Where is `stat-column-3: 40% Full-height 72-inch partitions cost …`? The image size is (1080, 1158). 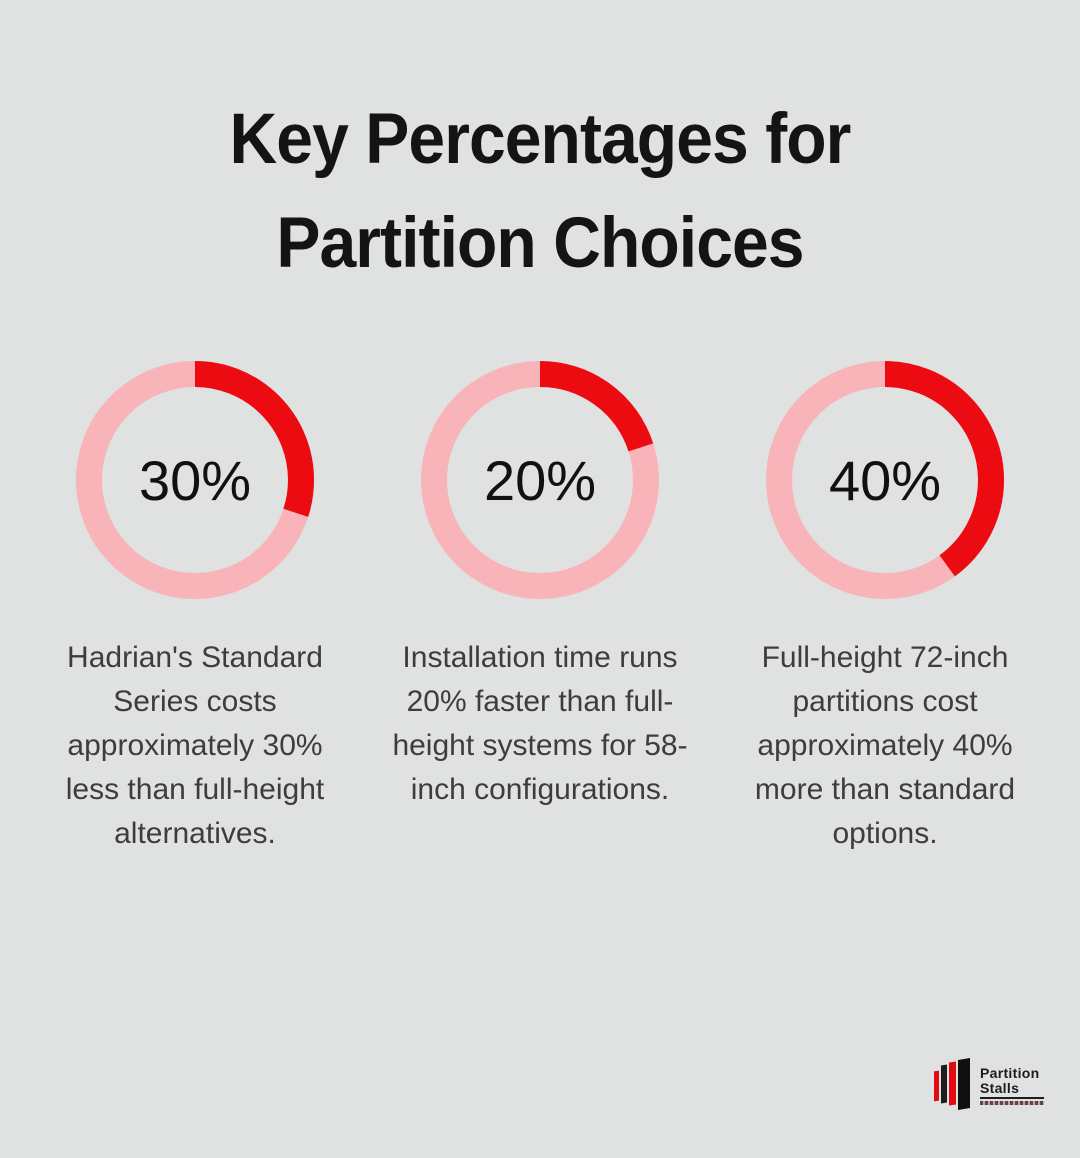
stat-column-3: 40% Full-height 72-inch partitions cost … is located at coordinates (885, 623).